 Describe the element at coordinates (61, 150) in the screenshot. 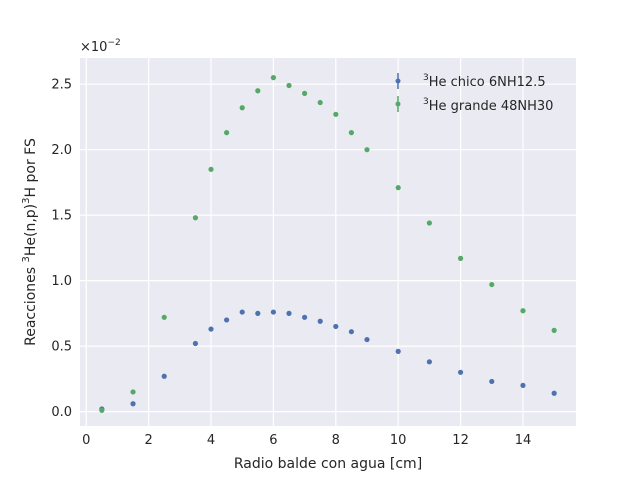

I see `y-tick-label: 2.0` at that location.